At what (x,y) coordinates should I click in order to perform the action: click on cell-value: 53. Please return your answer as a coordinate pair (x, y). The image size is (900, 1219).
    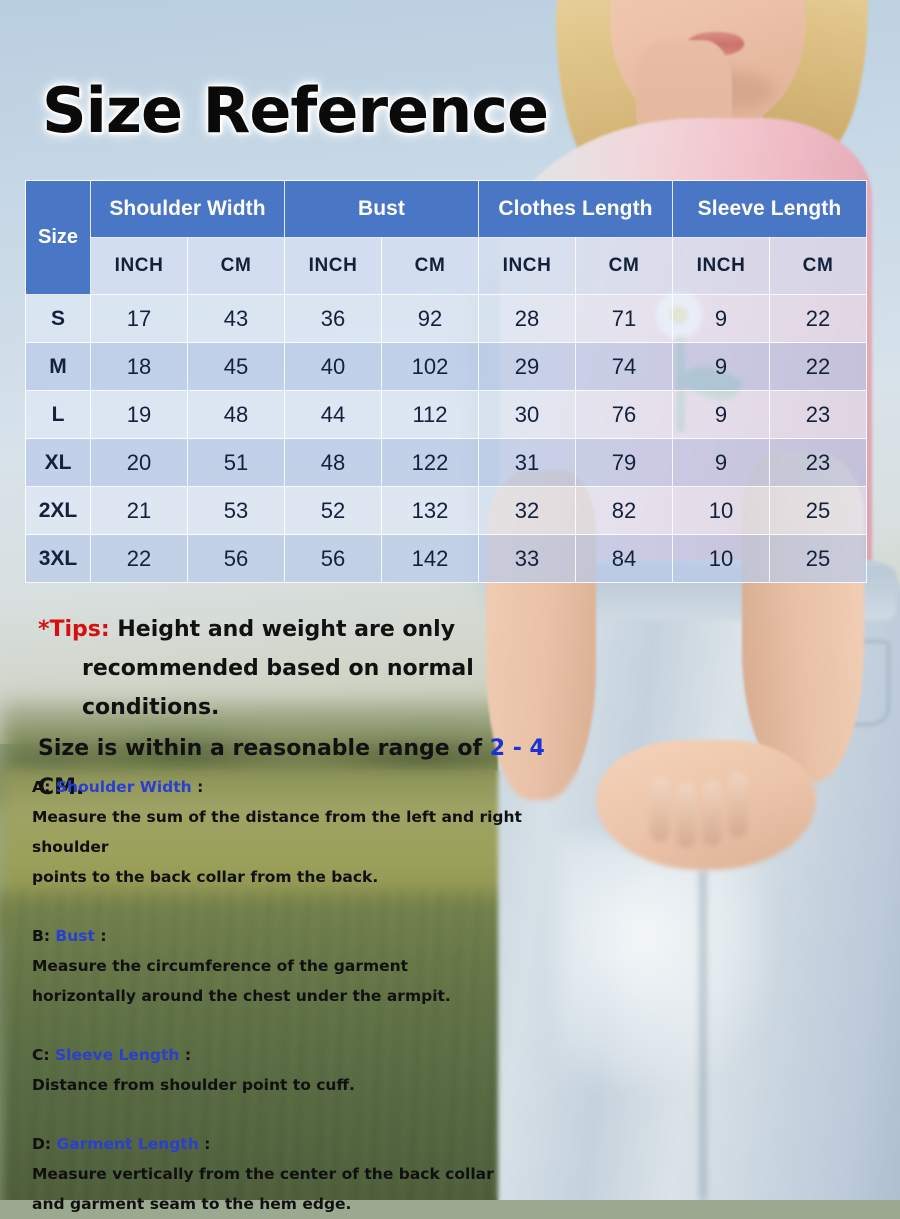
    Looking at the image, I should click on (236, 510).